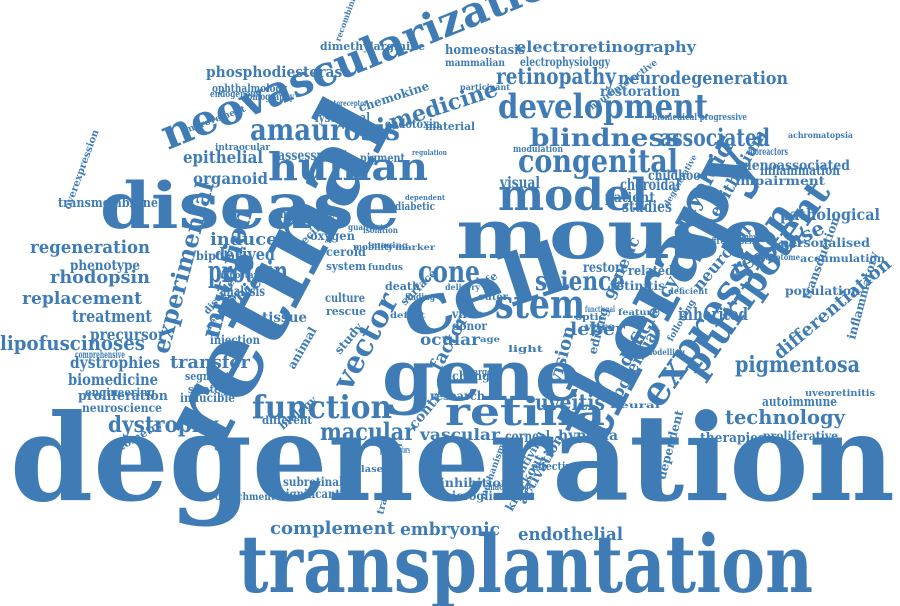 The image size is (900, 606). I want to click on word-patient: patient, so click(630, 198).